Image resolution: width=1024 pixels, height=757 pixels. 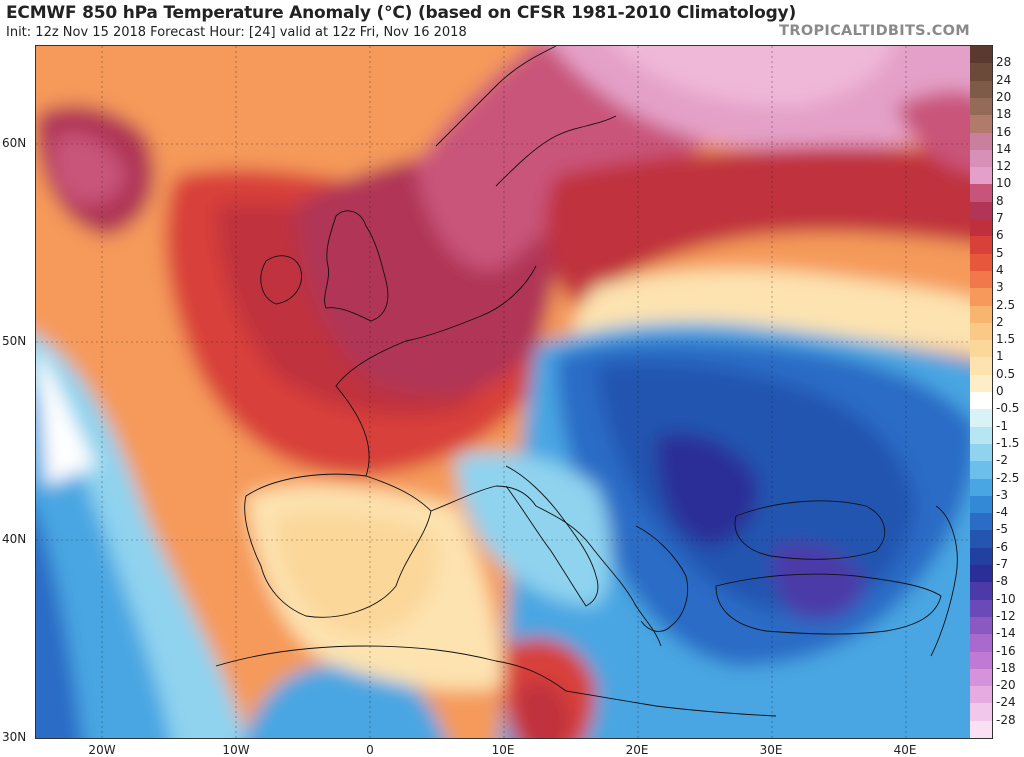 I want to click on colorbar-label: 20, so click(x=1004, y=96).